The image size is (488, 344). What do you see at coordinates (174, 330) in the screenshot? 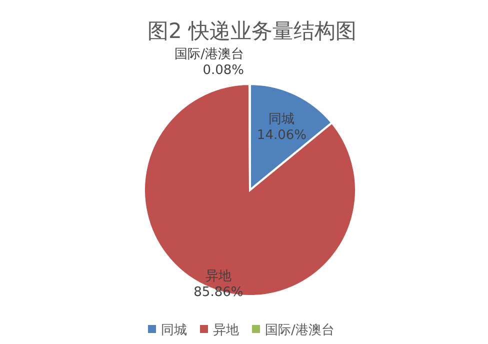
I see `legend-label: 同城` at bounding box center [174, 330].